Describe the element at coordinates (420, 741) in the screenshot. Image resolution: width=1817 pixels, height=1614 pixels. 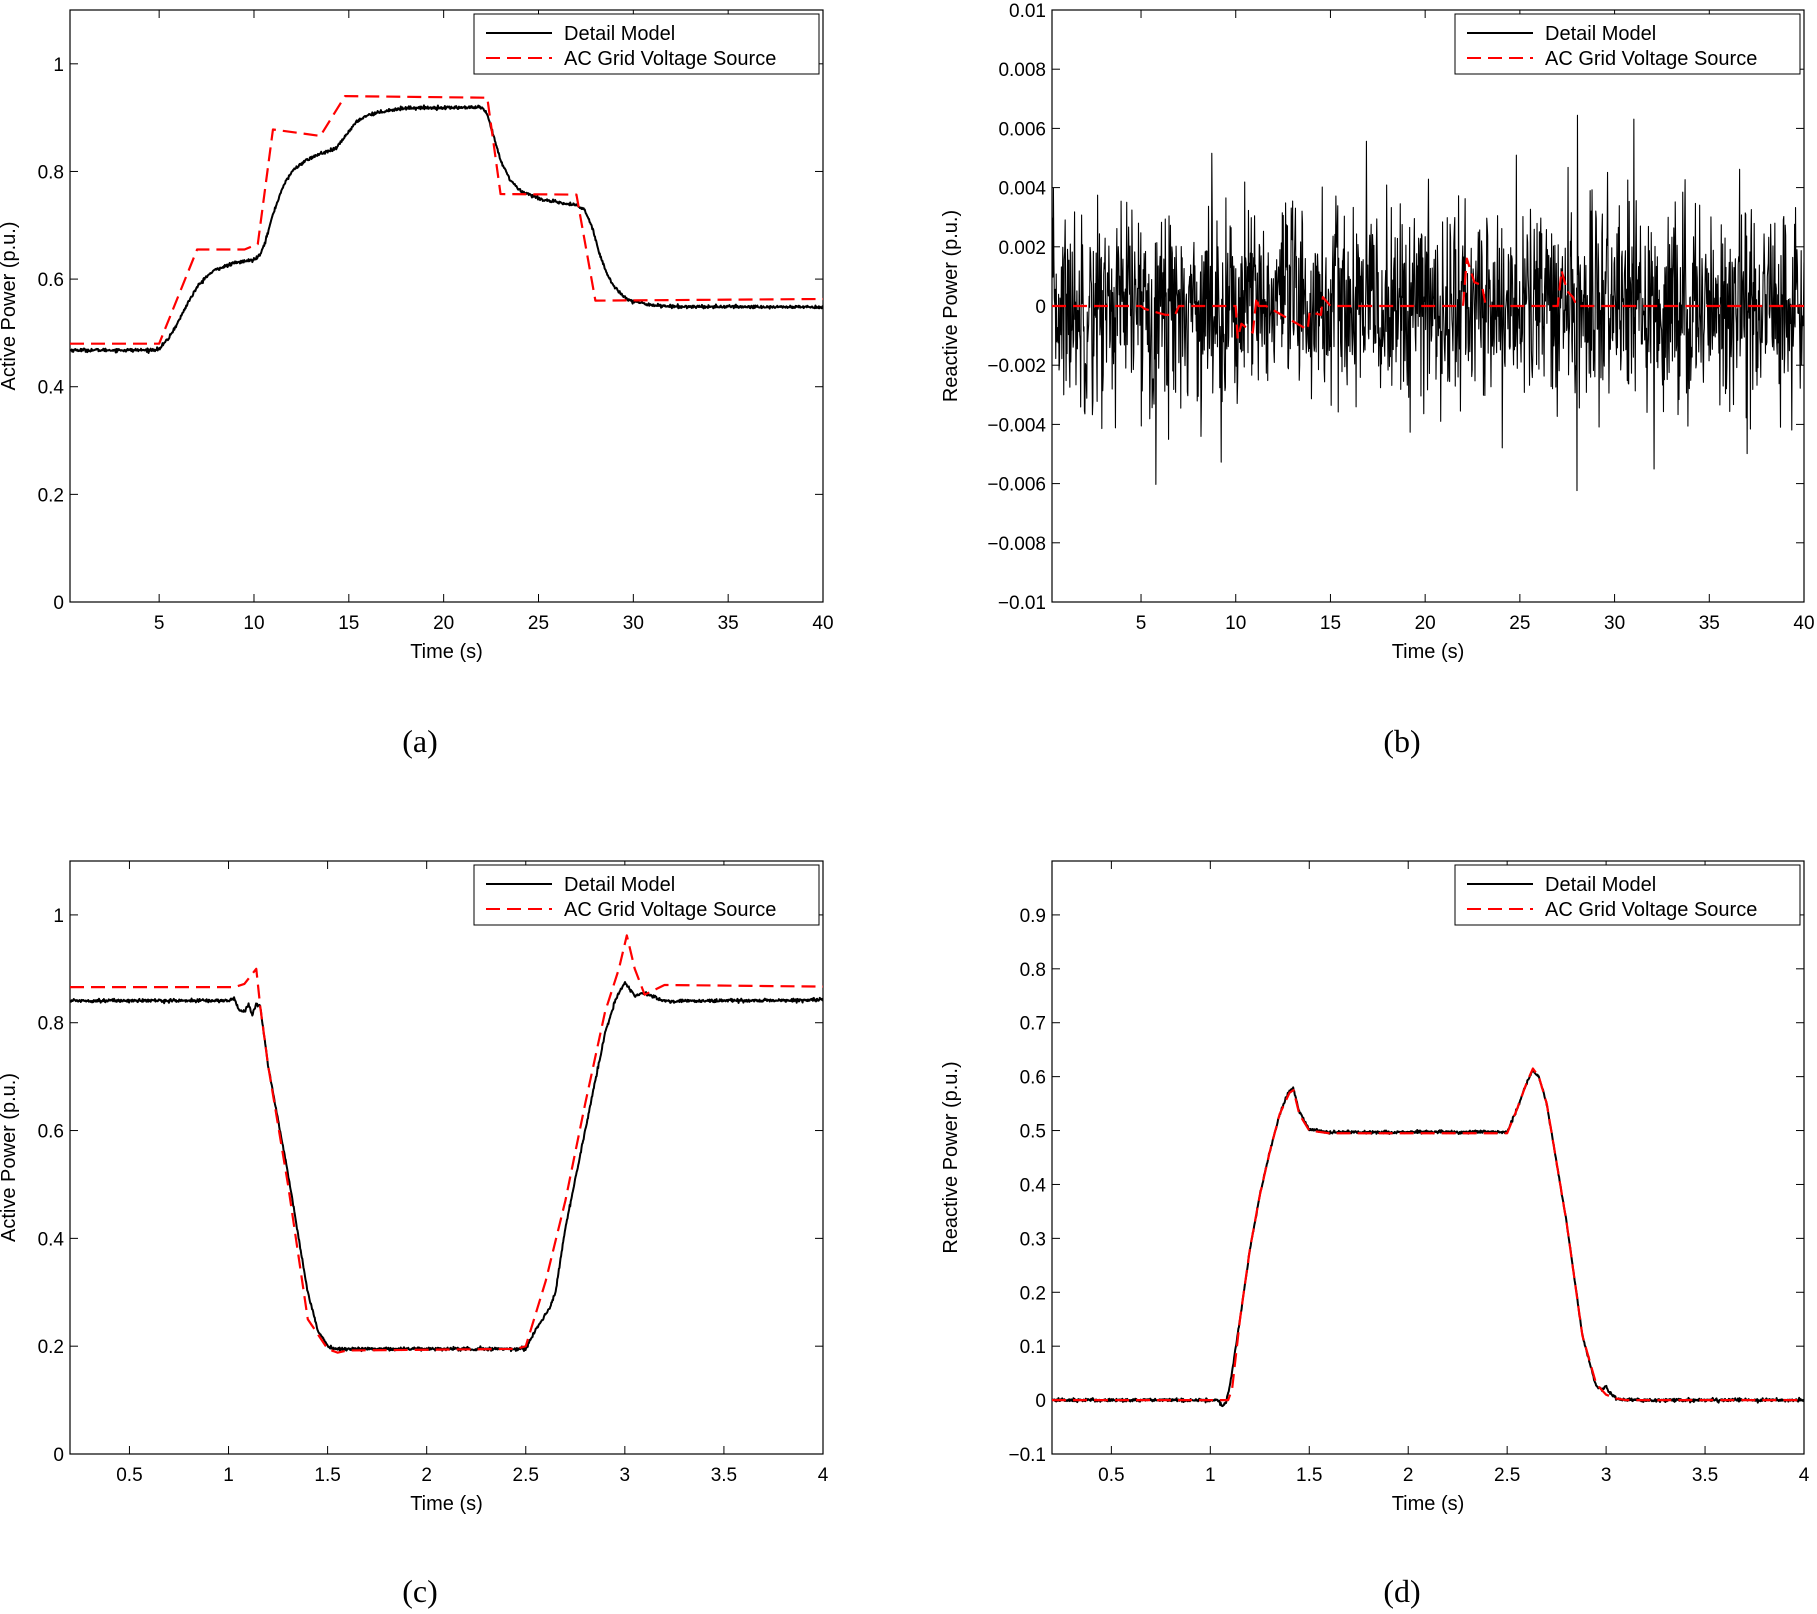
I see `panel-caption: (a)` at that location.